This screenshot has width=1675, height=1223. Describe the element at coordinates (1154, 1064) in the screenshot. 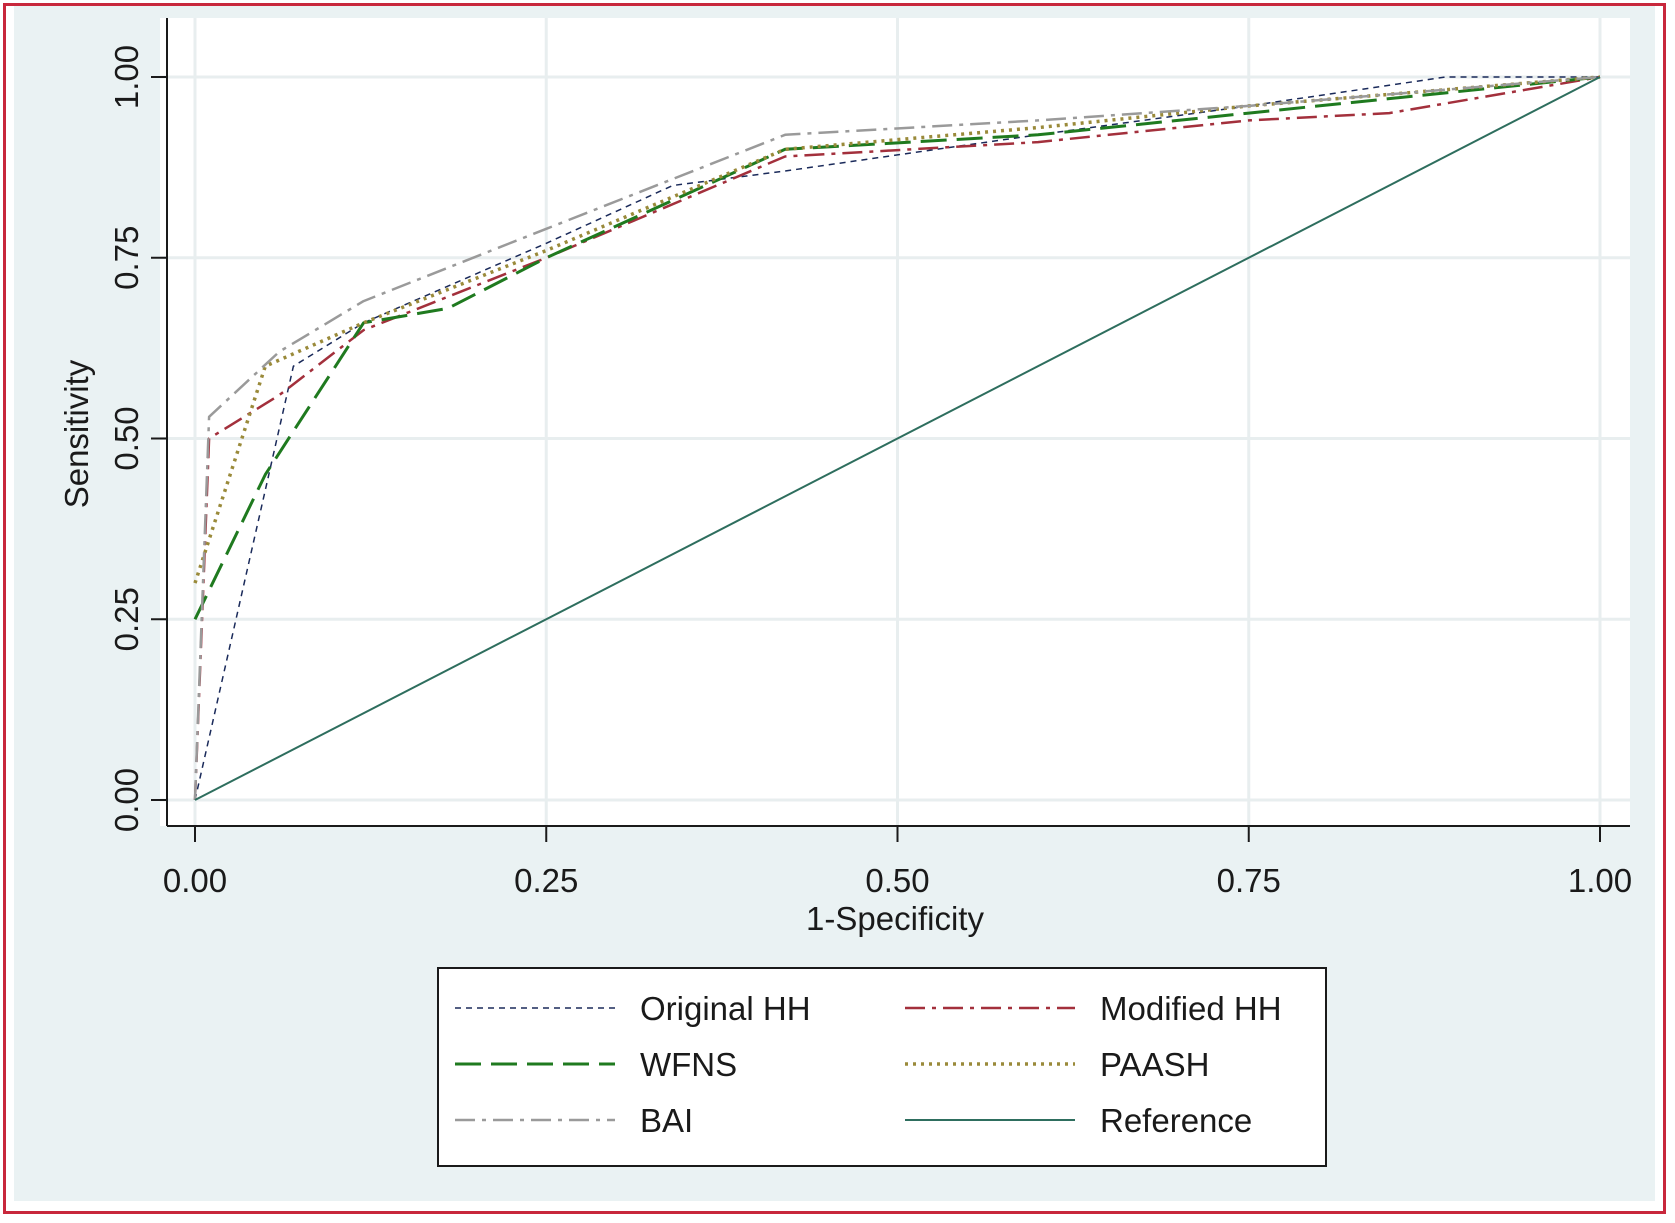

I see `legend-label-paash: PAASH` at that location.